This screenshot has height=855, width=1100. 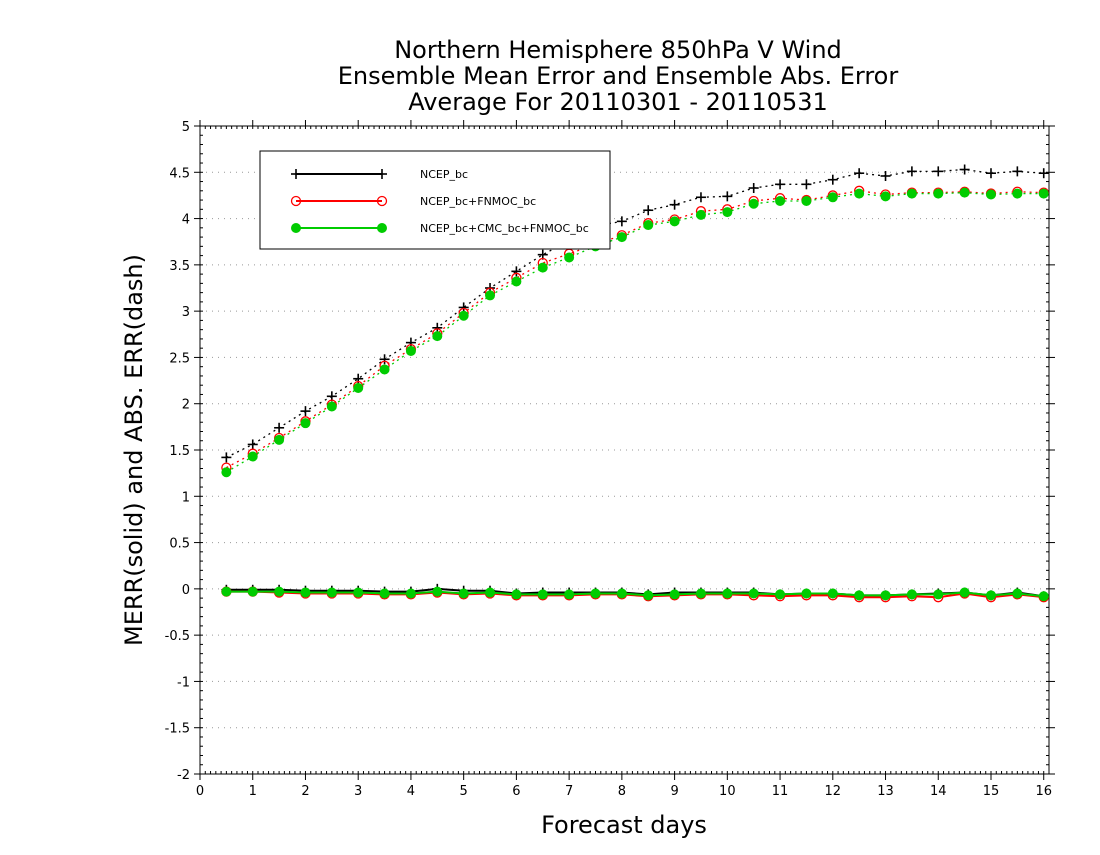 What do you see at coordinates (200, 791) in the screenshot?
I see `x-tick-label: 0` at bounding box center [200, 791].